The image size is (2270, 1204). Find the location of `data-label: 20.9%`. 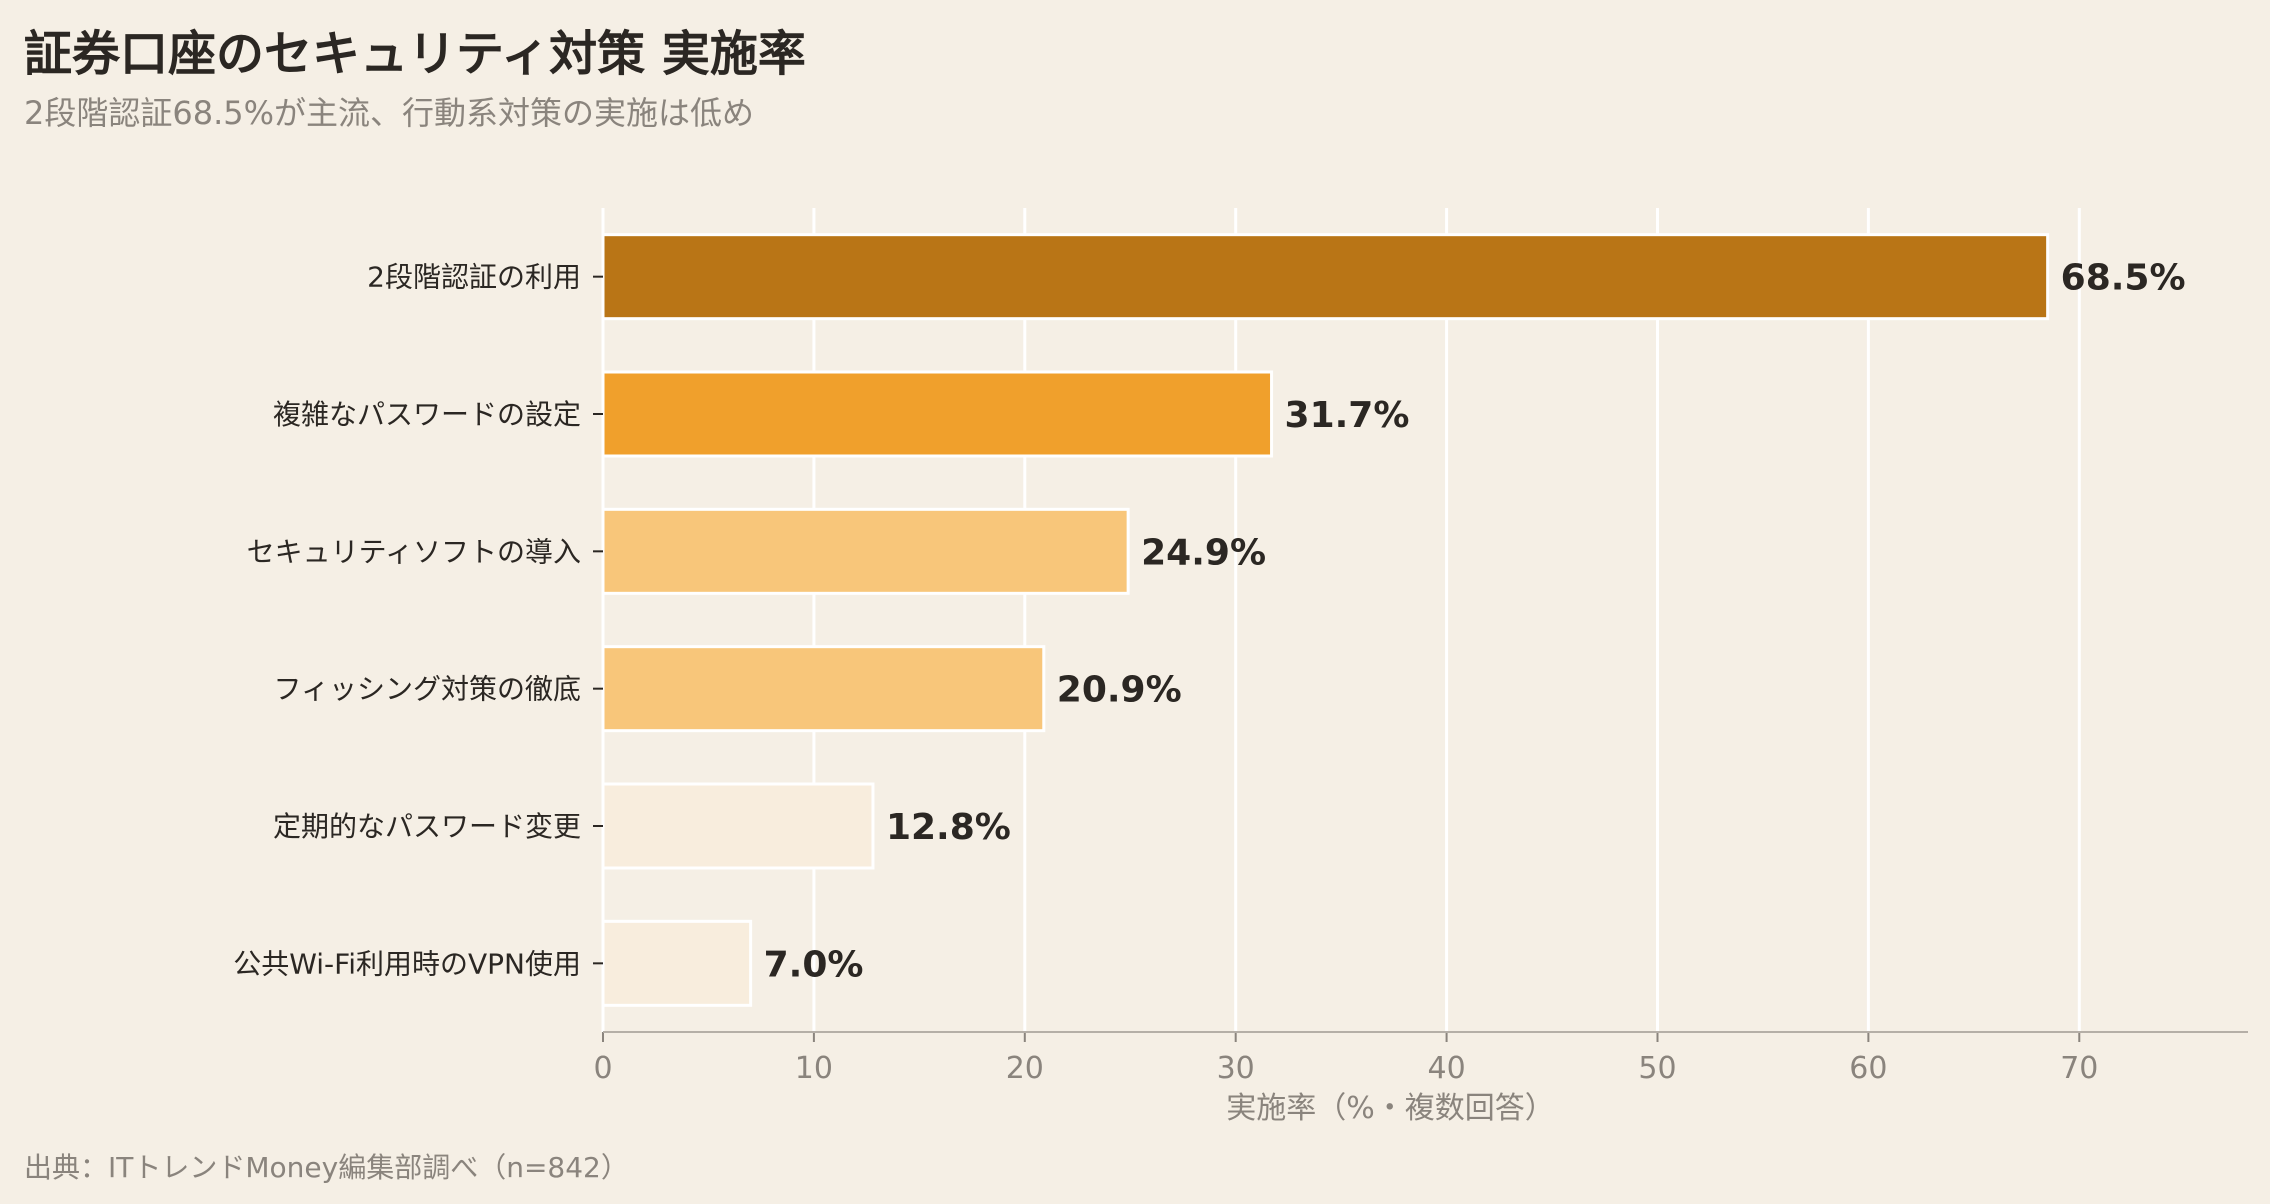

data-label: 20.9% is located at coordinates (1119, 690).